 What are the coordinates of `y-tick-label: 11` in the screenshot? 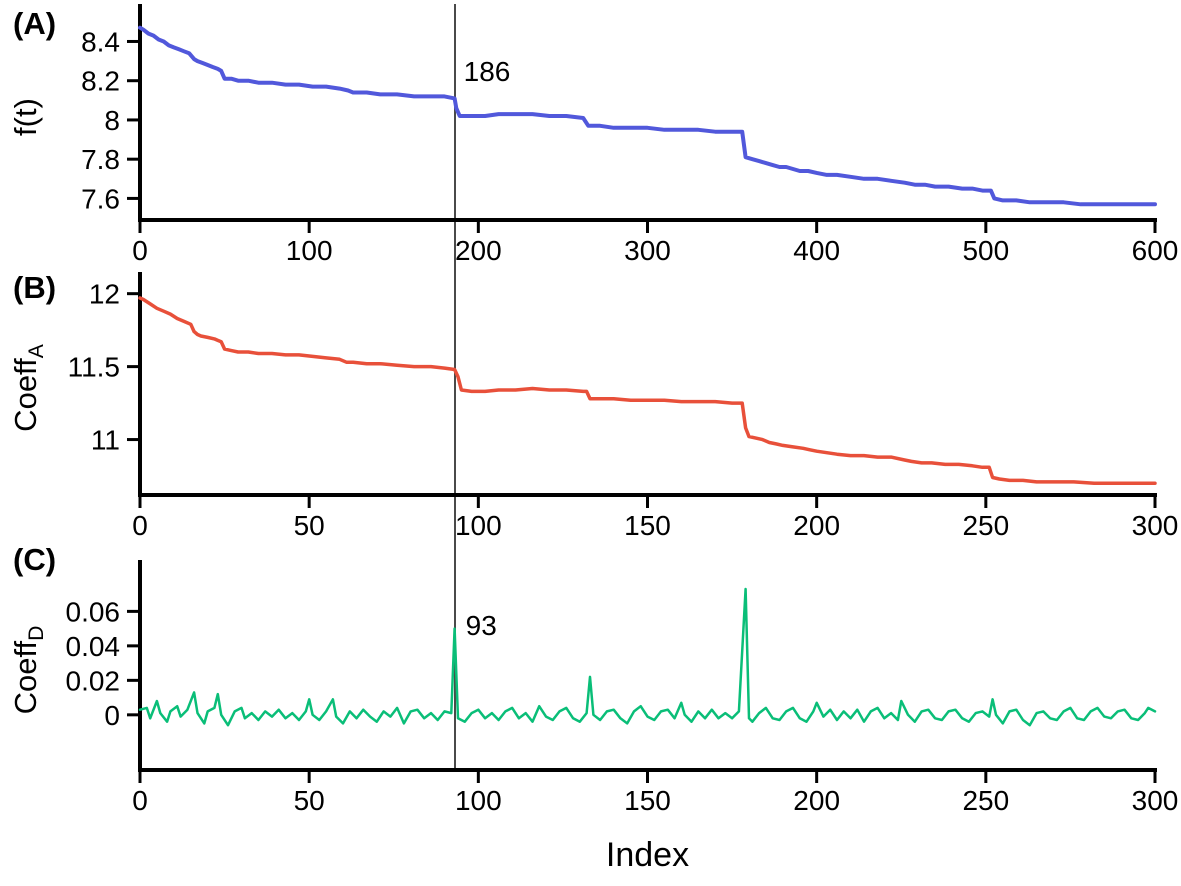 It's located at (105, 440).